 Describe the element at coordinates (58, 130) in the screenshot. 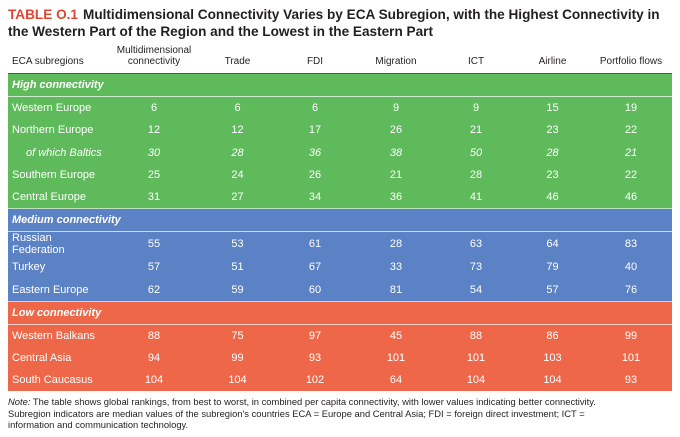

I see `row-subregion-name: Northern Europe` at that location.